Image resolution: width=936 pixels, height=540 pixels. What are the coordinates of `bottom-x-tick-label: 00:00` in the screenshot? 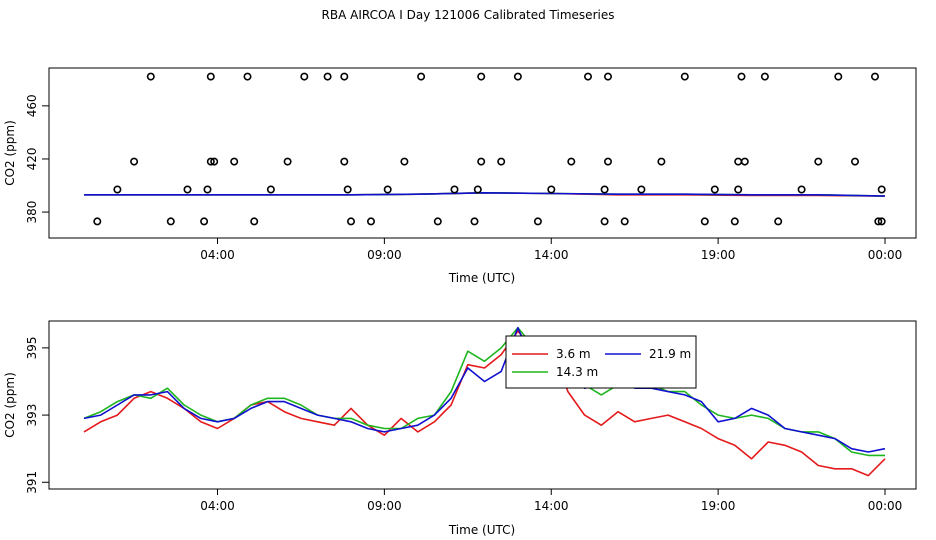 It's located at (885, 506).